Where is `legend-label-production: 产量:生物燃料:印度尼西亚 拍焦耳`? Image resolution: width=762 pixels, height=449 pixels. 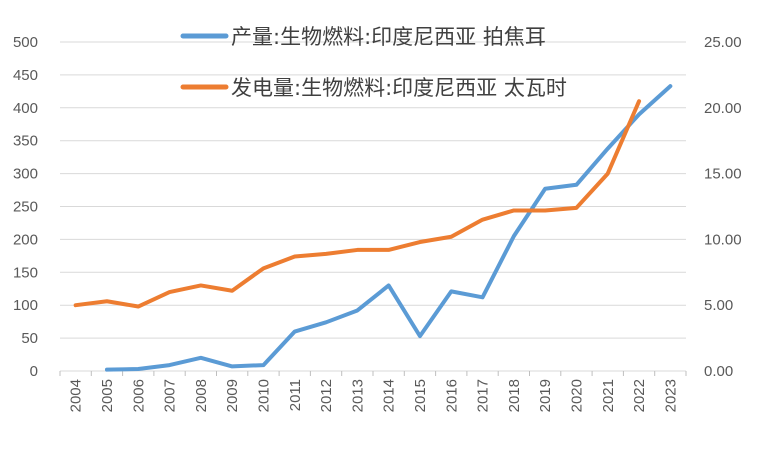
legend-label-production: 产量:生物燃料:印度尼西亚 拍焦耳 is located at coordinates (388, 37).